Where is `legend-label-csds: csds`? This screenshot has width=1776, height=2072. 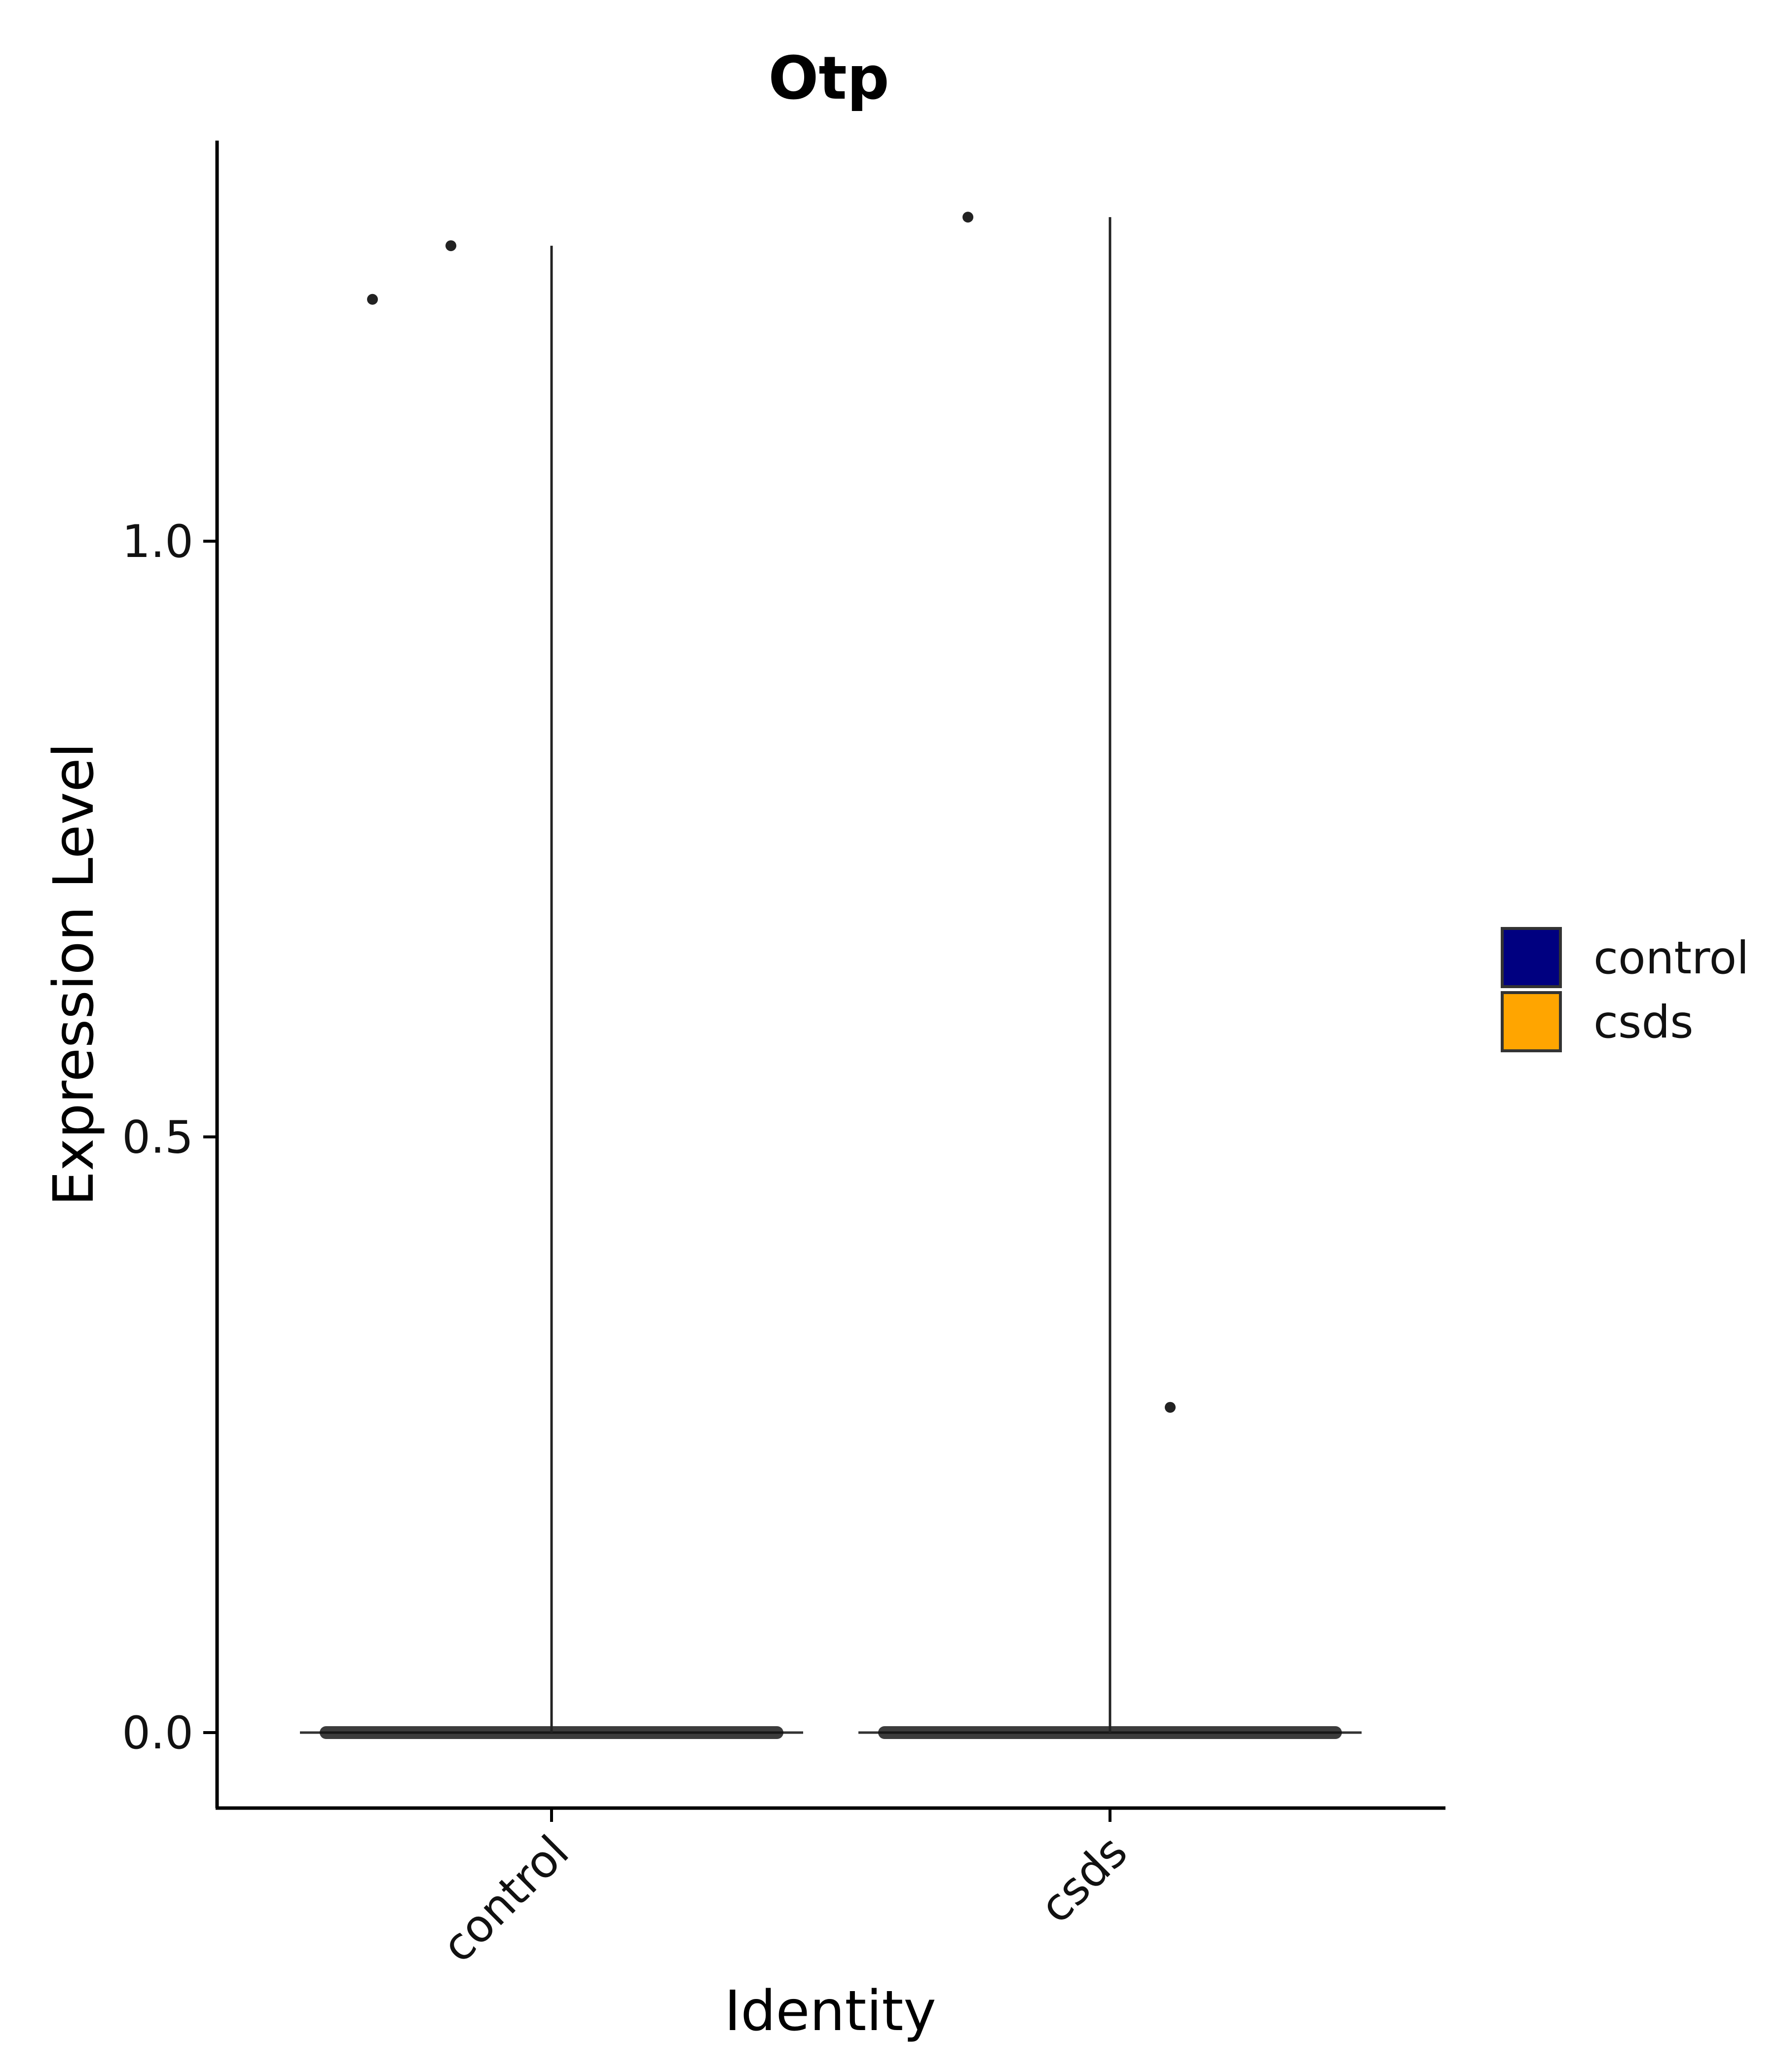 legend-label-csds: csds is located at coordinates (1644, 1023).